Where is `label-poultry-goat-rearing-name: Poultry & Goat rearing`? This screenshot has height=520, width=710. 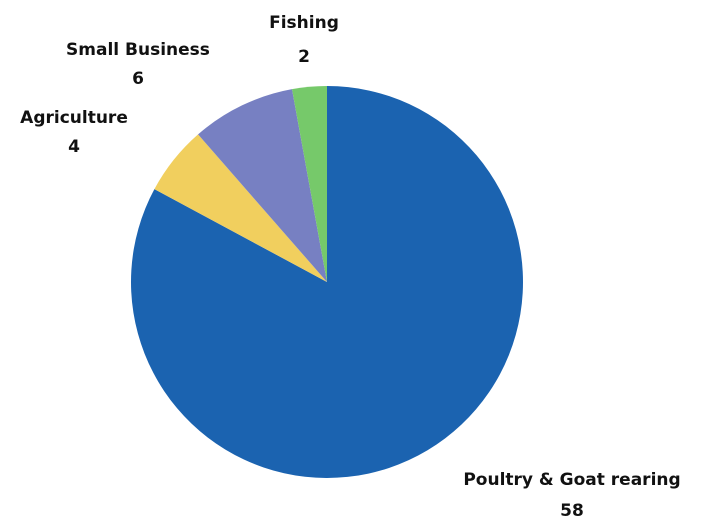 label-poultry-goat-rearing-name: Poultry & Goat rearing is located at coordinates (571, 480).